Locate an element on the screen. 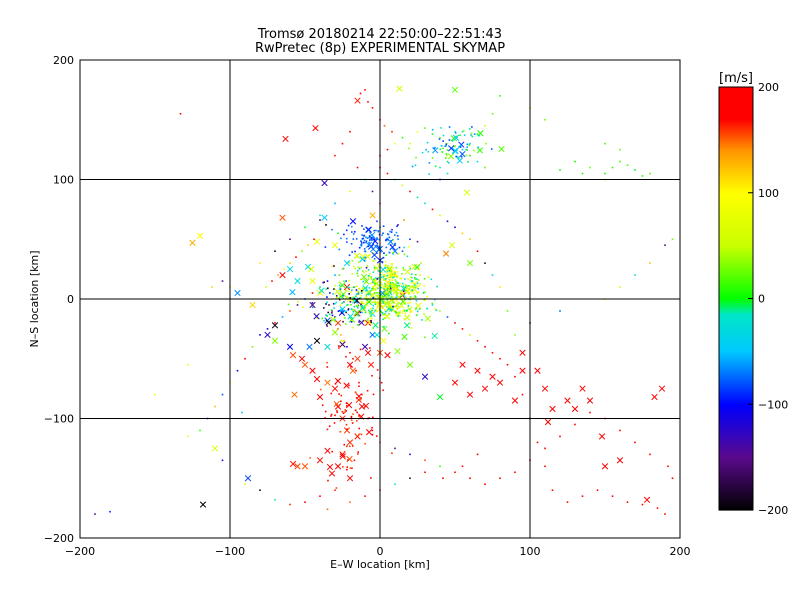 The height and width of the screenshot is (604, 800). y-tick-label: −200 is located at coordinates (59, 538).